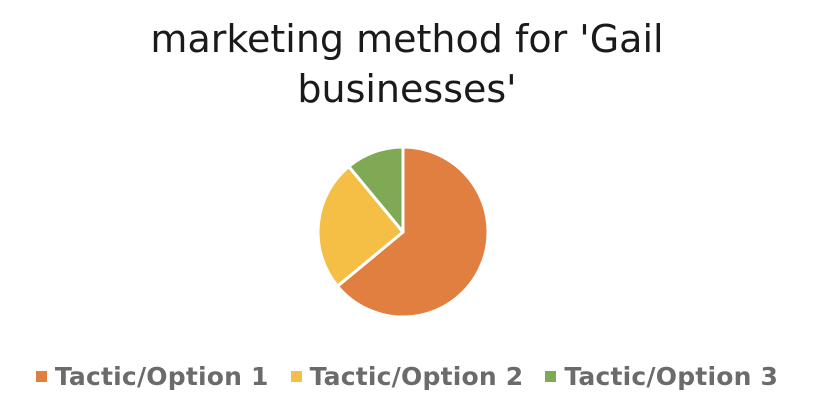 The width and height of the screenshot is (814, 406). Describe the element at coordinates (407, 89) in the screenshot. I see `chart-title-line-2: businesses'` at that location.